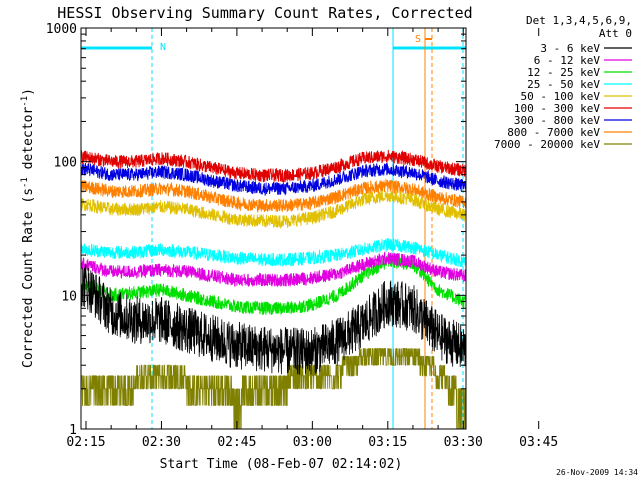 This screenshot has height=480, width=640. Describe the element at coordinates (561, 96) in the screenshot. I see `legend-label-4: 50 - 100 keV` at that location.